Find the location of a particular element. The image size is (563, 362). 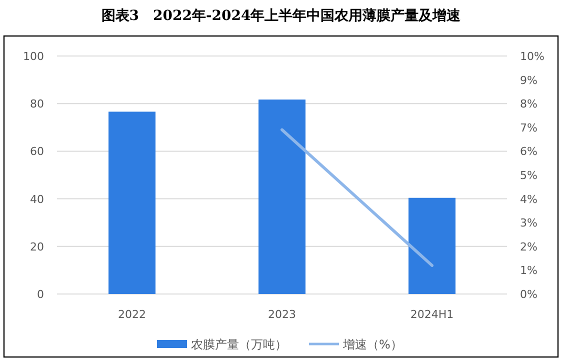

x-tick-label: 2024H1 is located at coordinates (432, 314).